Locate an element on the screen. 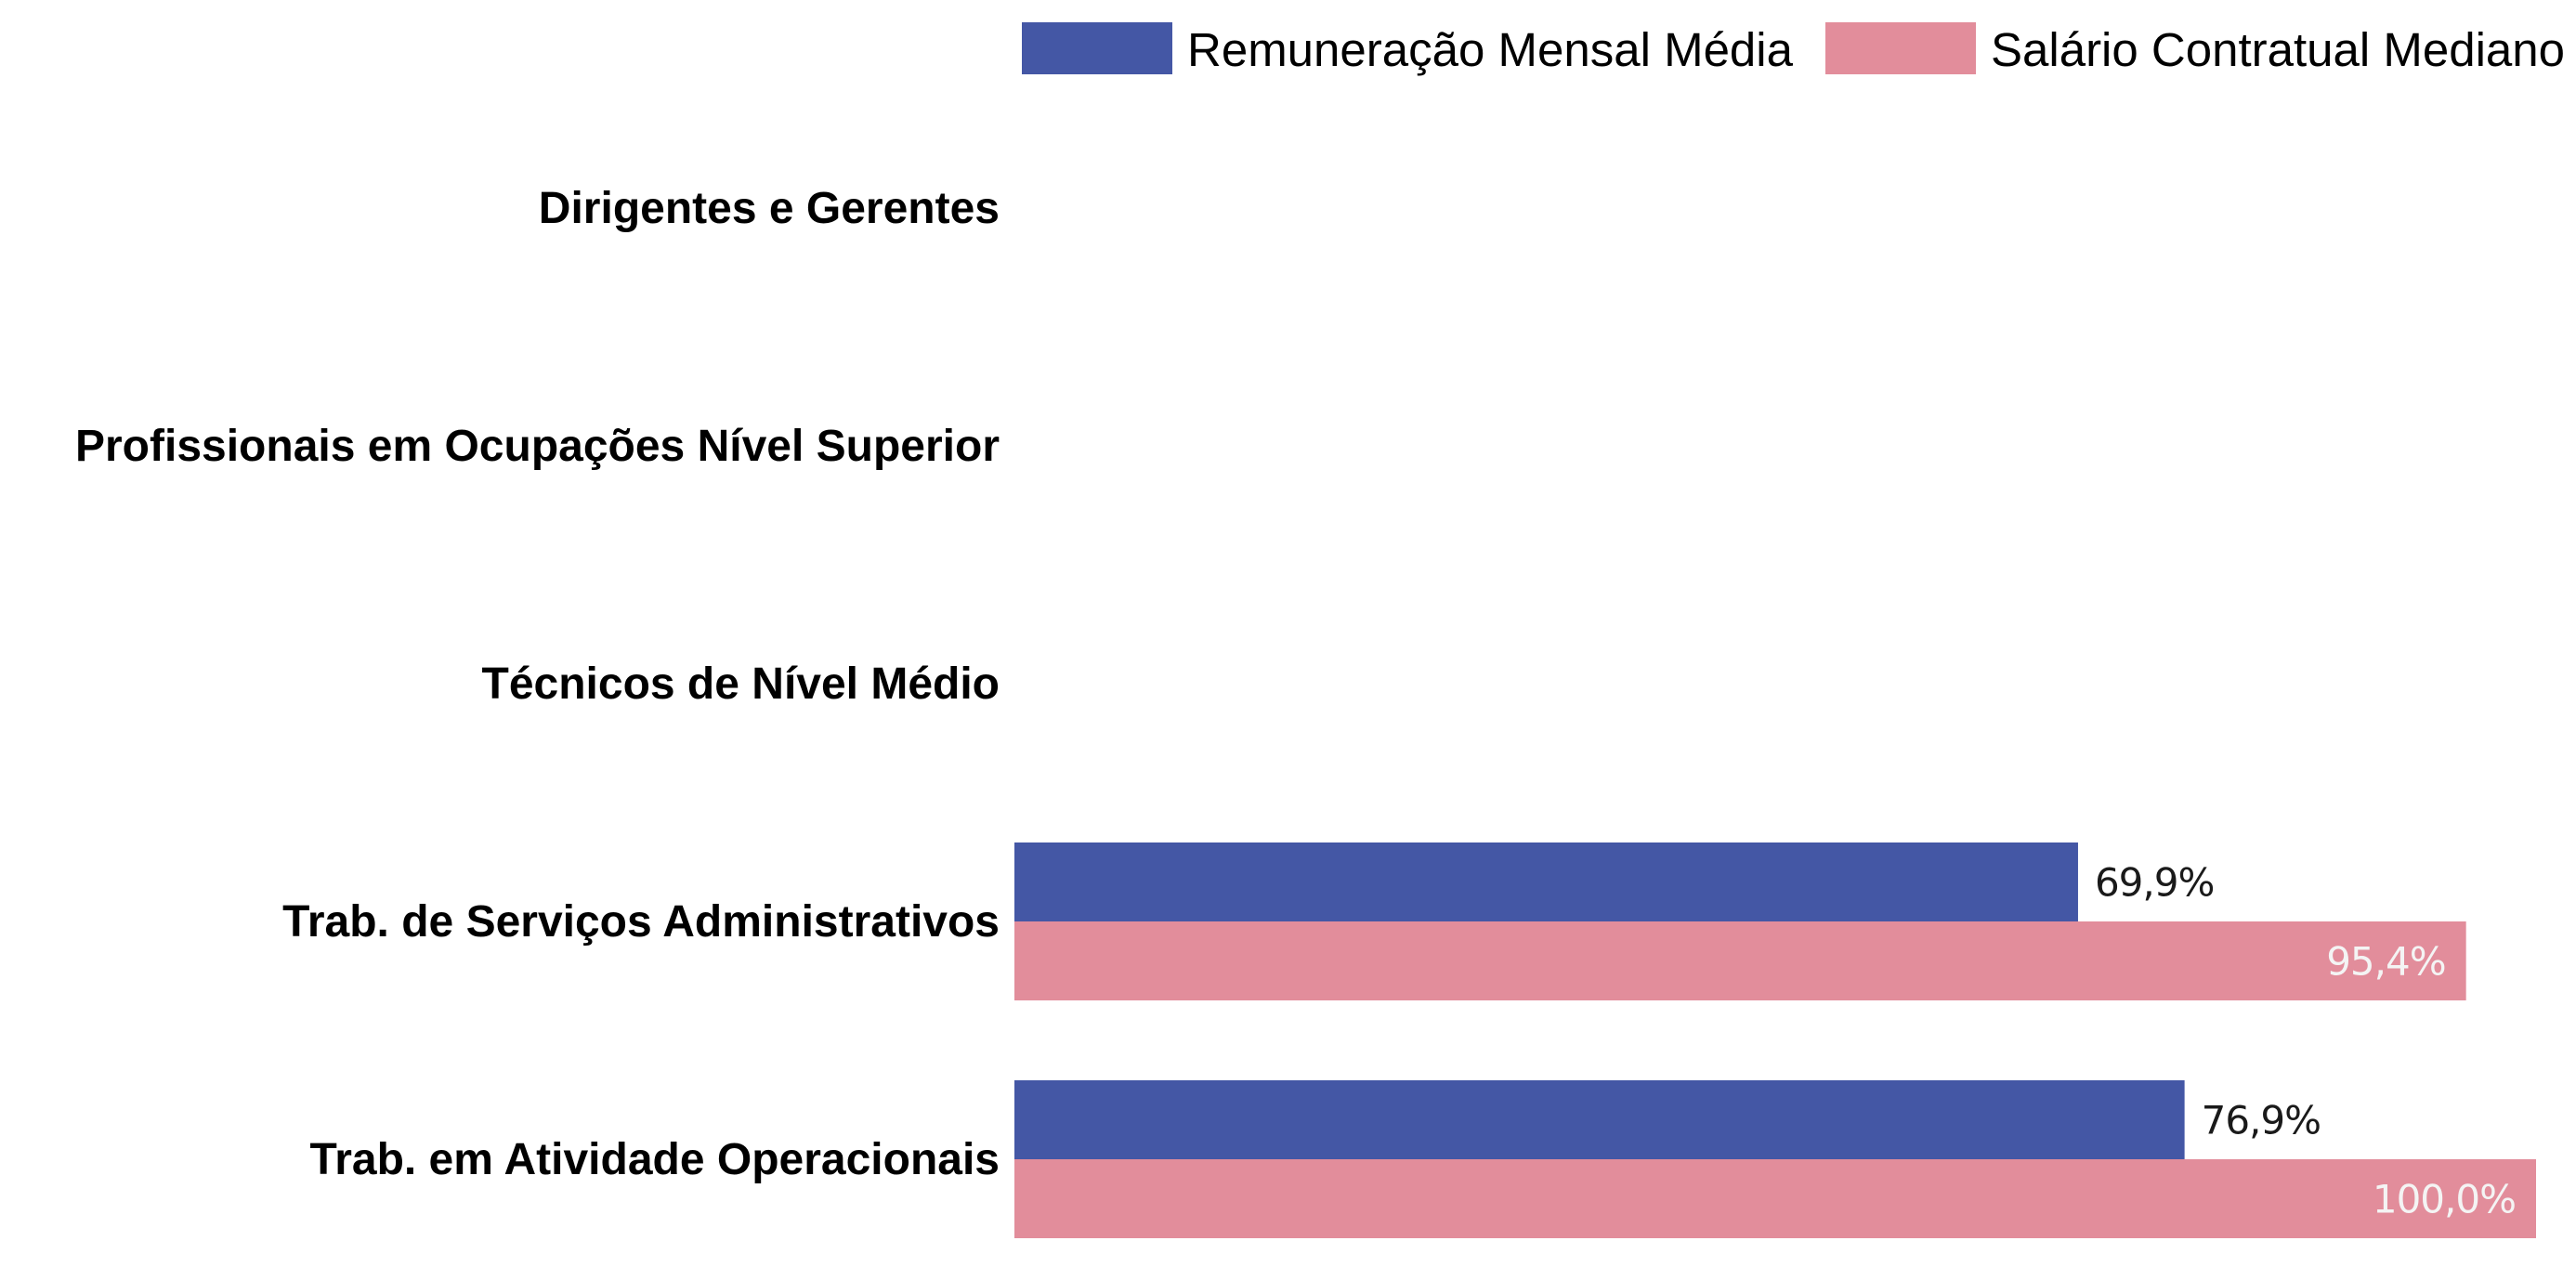 The height and width of the screenshot is (1280, 2576). data-label-series-0-cat-4: 76,9% is located at coordinates (2261, 1121).